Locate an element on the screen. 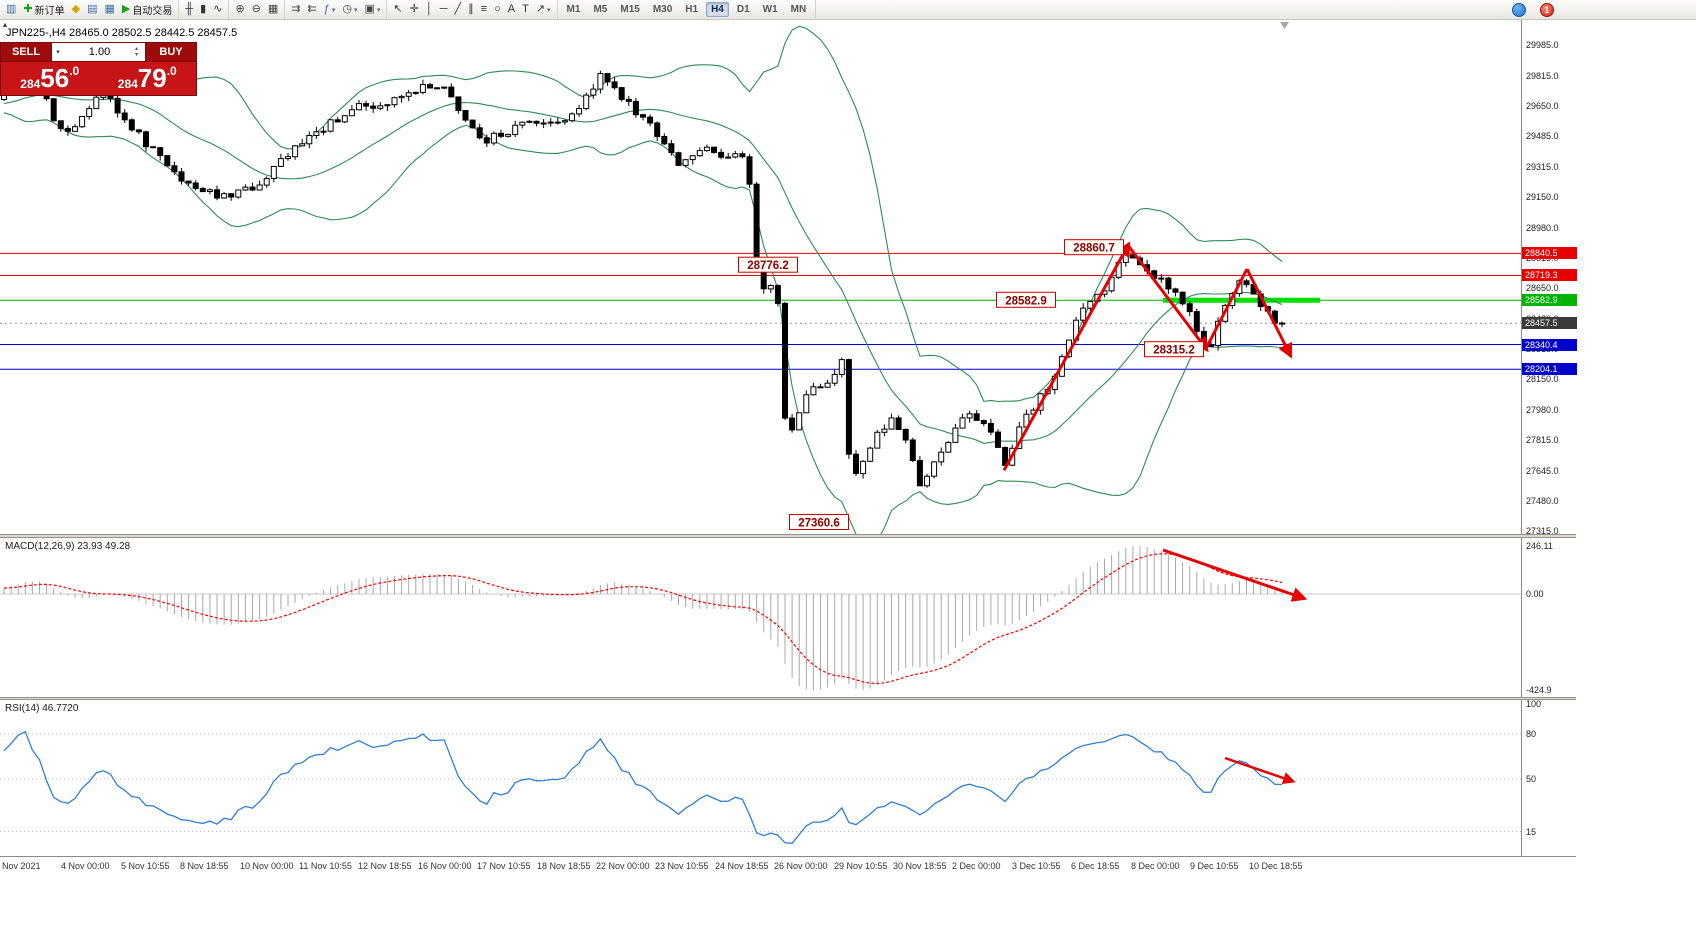 The height and width of the screenshot is (943, 1696). volume-field: ▾ 1.00 ▴ ▾ is located at coordinates (98, 52).